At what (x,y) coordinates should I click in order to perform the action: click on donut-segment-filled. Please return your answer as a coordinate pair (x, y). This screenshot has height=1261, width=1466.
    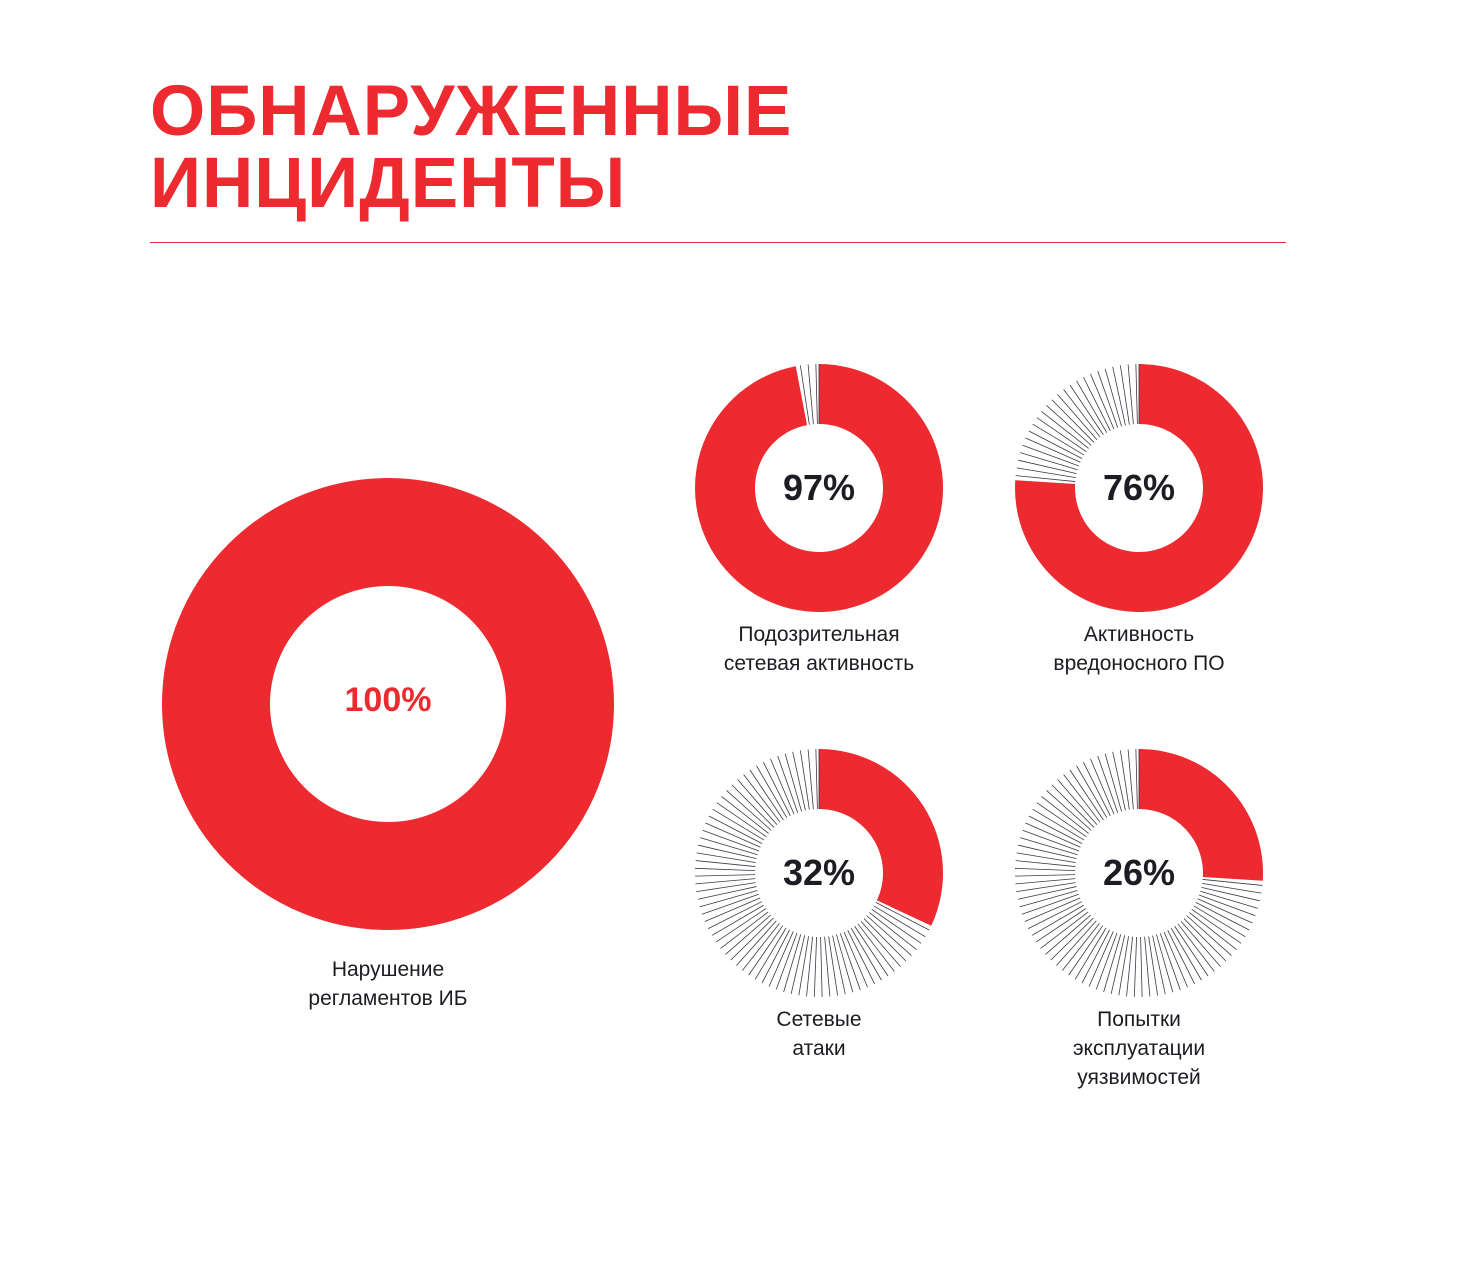
    Looking at the image, I should click on (881, 837).